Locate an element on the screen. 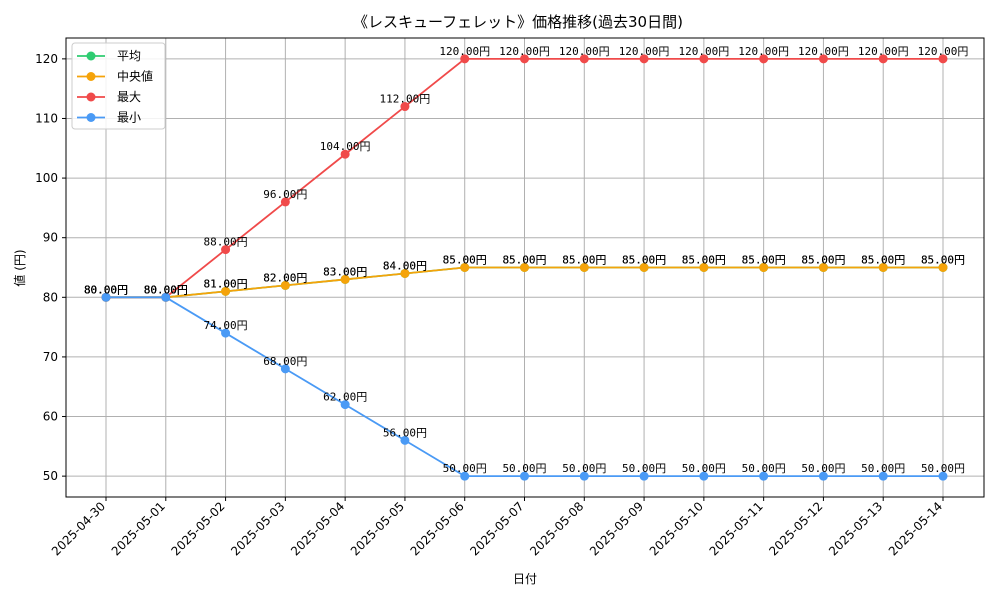  x-tick-label: 2025-05-08 is located at coordinates (556, 528).